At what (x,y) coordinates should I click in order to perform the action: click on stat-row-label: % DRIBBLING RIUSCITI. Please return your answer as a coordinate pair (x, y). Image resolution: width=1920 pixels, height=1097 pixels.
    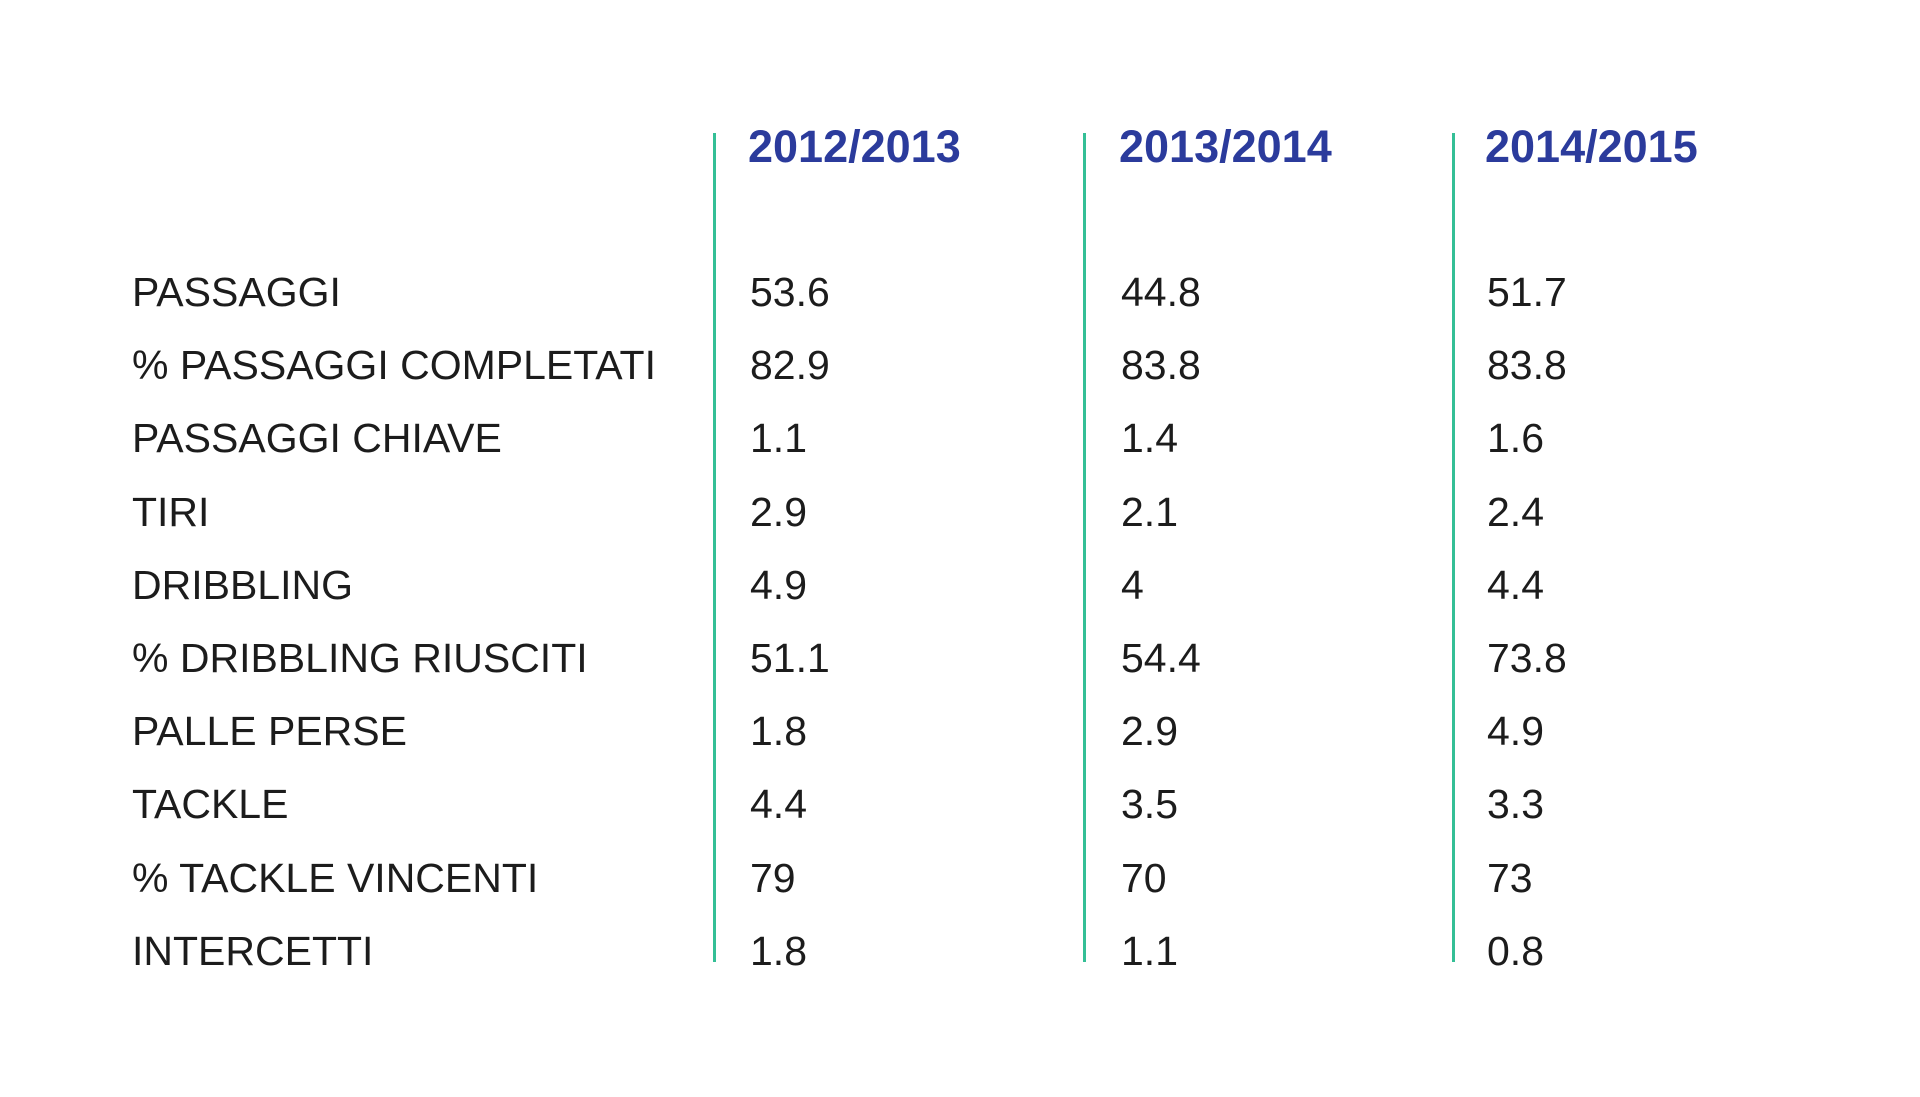
    Looking at the image, I should click on (360, 658).